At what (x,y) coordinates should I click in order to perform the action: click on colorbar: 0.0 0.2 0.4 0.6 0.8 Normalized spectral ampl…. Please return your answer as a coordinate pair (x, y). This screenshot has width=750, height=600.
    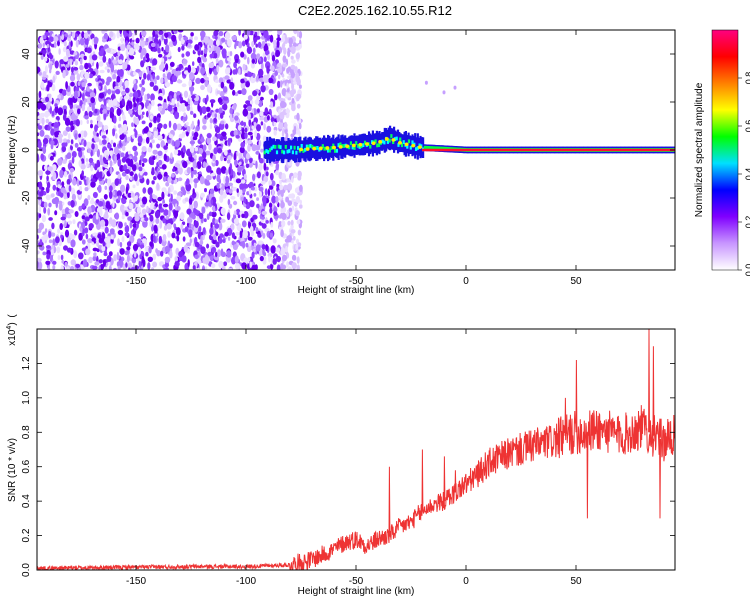
    Looking at the image, I should click on (722, 152).